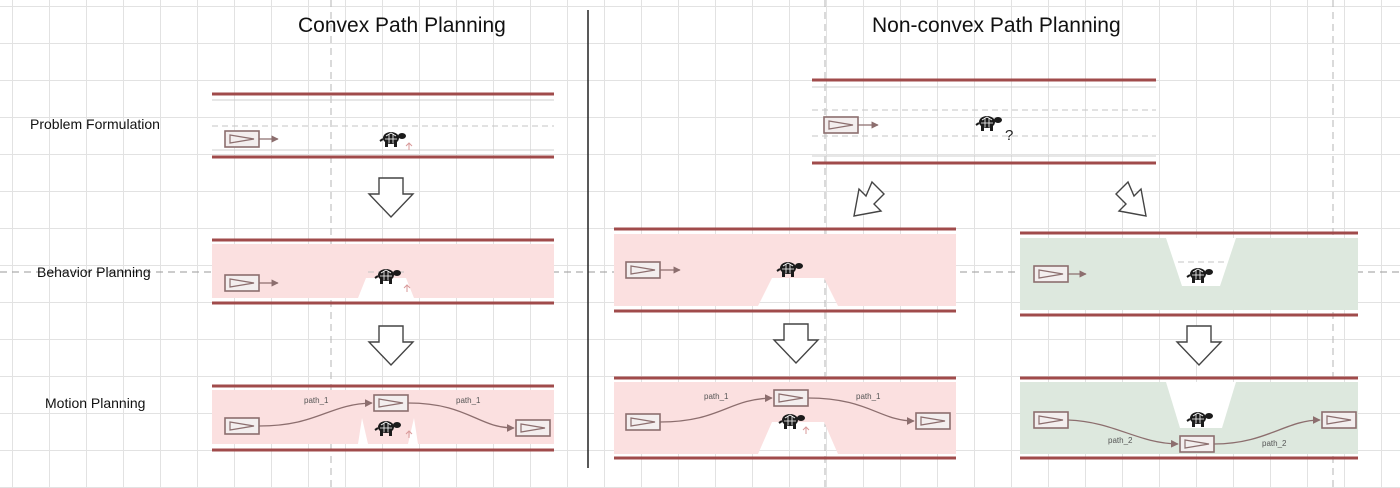 The image size is (1400, 488). I want to click on path-label-1d: path_1, so click(868, 396).